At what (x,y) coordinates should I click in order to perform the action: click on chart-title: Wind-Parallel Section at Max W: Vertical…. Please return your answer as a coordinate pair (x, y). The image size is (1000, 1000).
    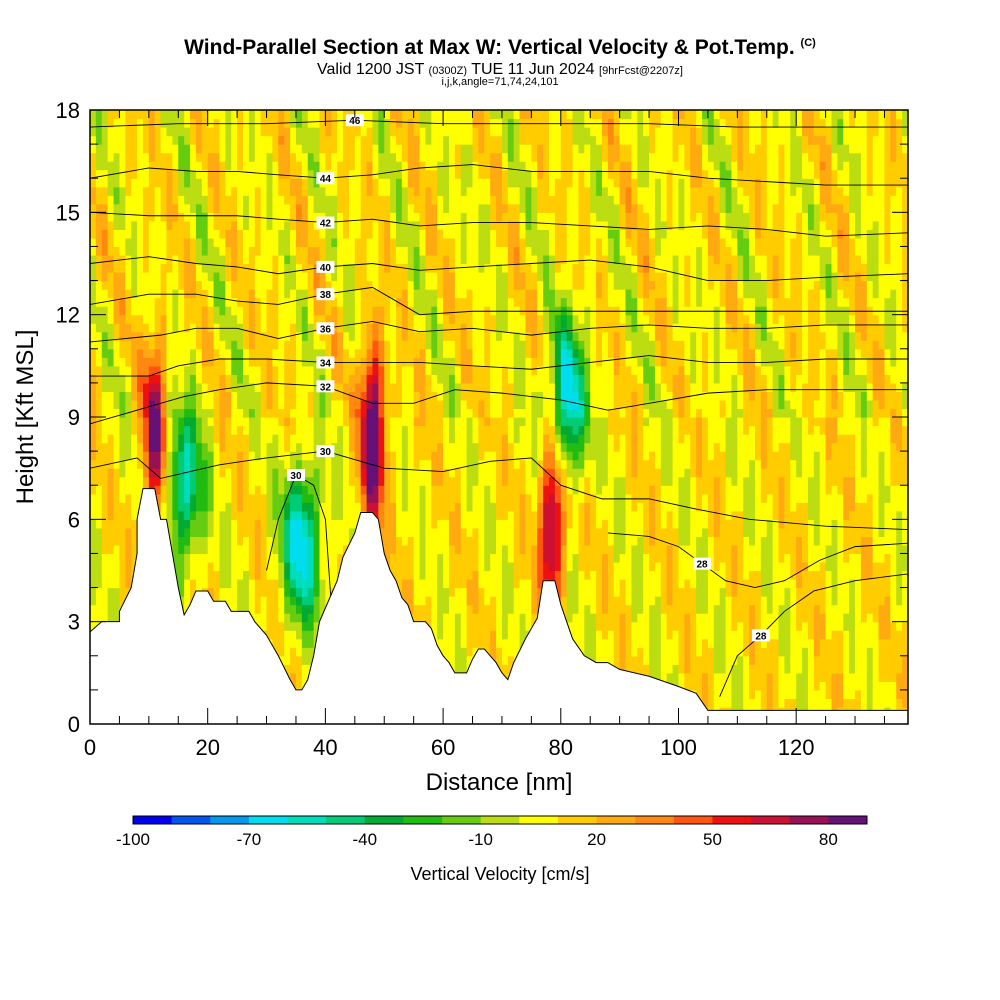
    Looking at the image, I should click on (500, 48).